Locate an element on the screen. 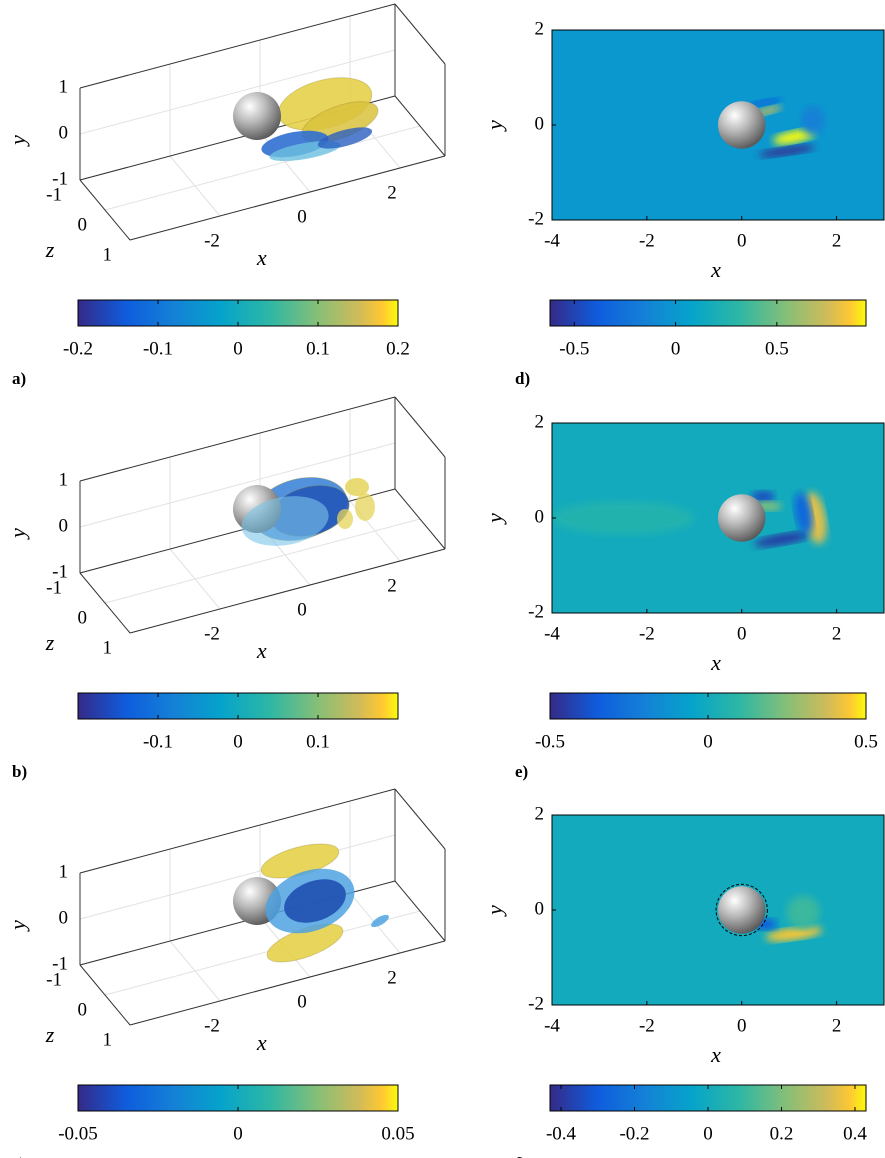  panel-label: f) is located at coordinates (520, 1156).